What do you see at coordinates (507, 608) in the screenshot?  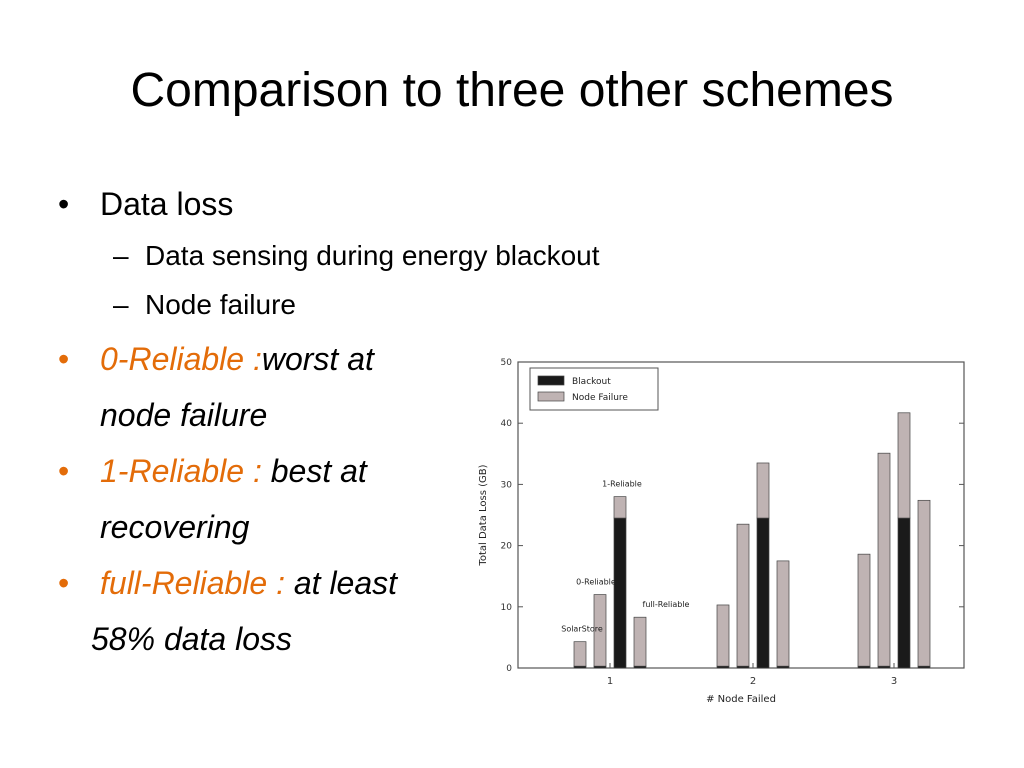 I see `y-tick-label: 10` at bounding box center [507, 608].